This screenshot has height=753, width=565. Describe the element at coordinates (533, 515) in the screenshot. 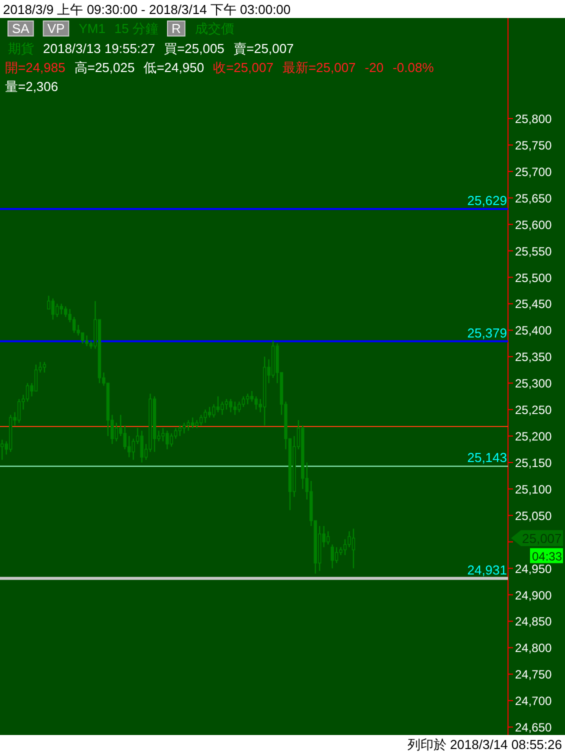

I see `y-tick-label: 25,050` at that location.